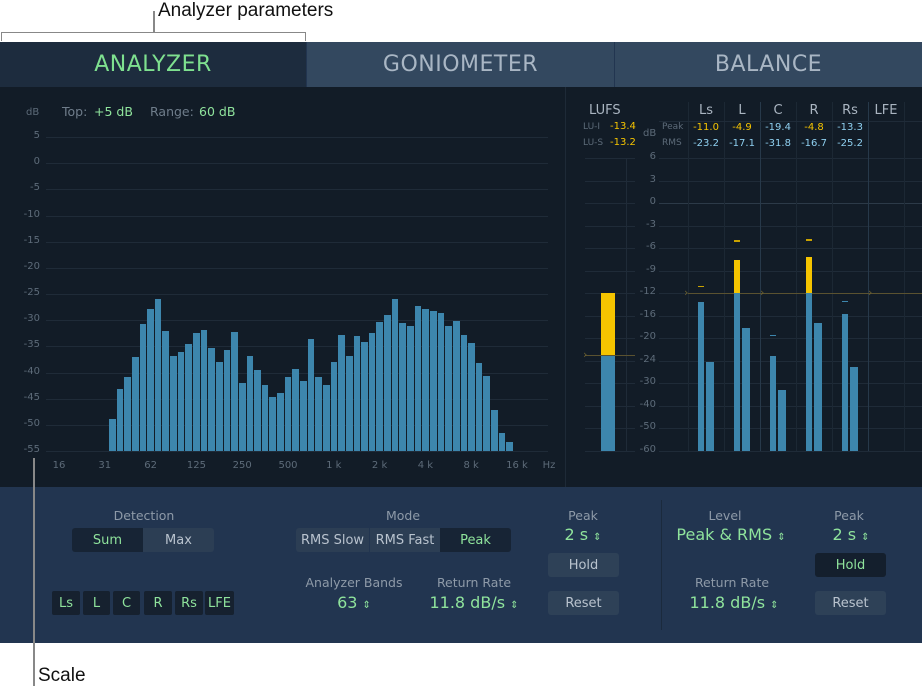 This screenshot has width=922, height=694. Describe the element at coordinates (242, 465) in the screenshot. I see `x-tick-label: 250` at that location.